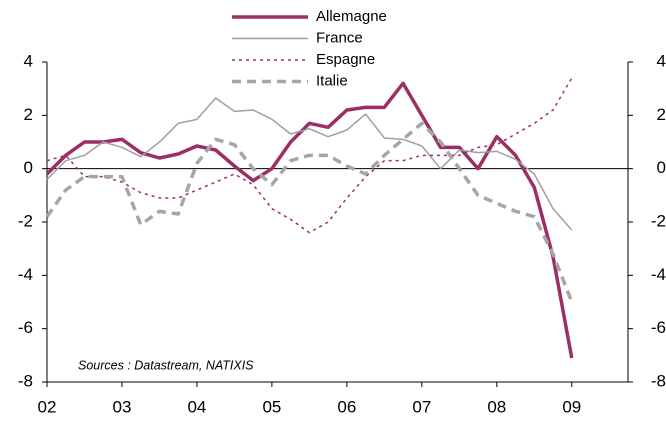 Image resolution: width=666 pixels, height=421 pixels. I want to click on legend-label: Italie, so click(332, 80).